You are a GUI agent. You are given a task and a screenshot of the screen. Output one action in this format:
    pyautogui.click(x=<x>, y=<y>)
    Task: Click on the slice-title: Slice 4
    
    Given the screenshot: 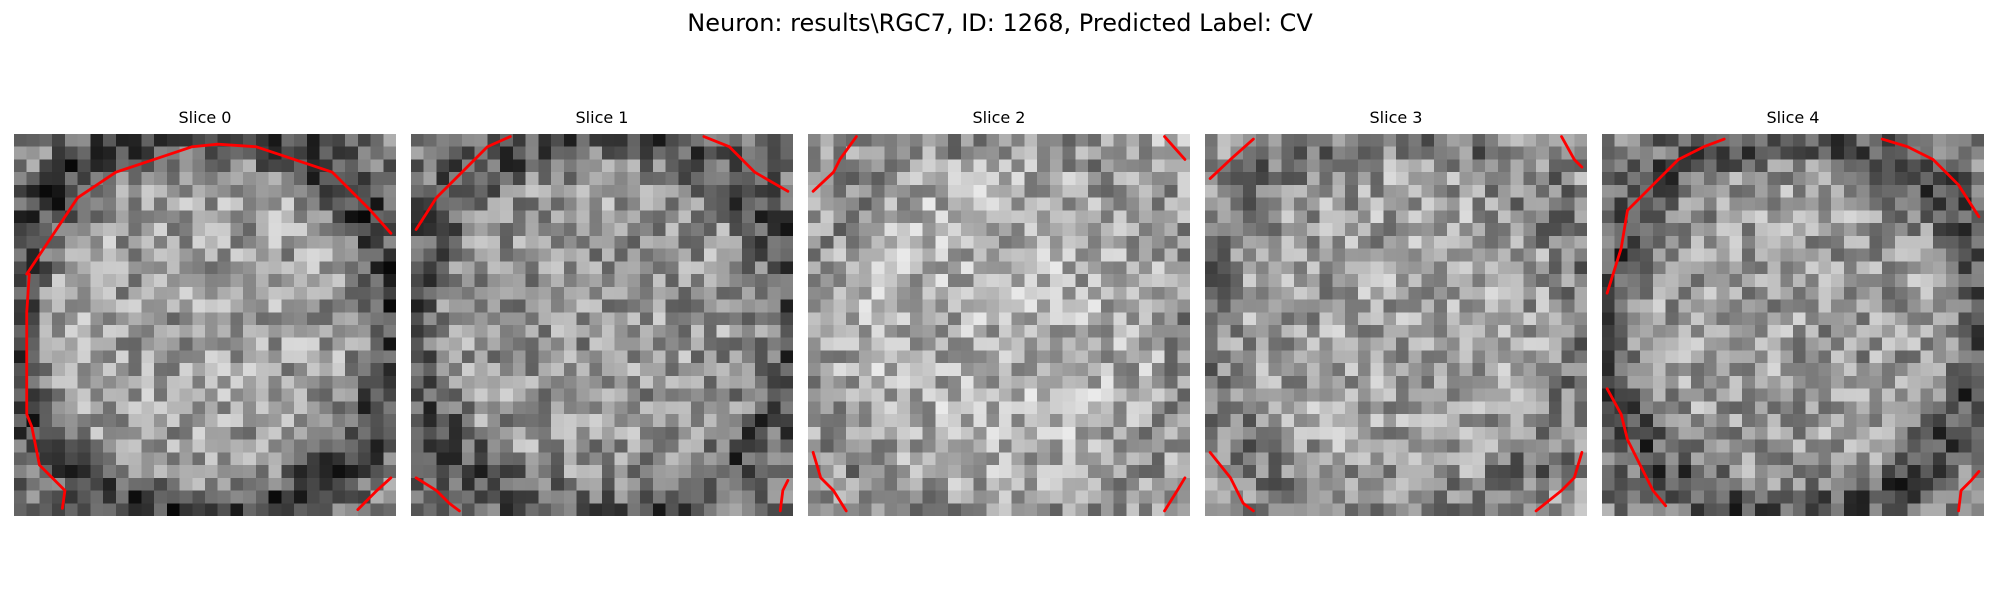 What is the action you would take?
    pyautogui.click(x=1793, y=117)
    